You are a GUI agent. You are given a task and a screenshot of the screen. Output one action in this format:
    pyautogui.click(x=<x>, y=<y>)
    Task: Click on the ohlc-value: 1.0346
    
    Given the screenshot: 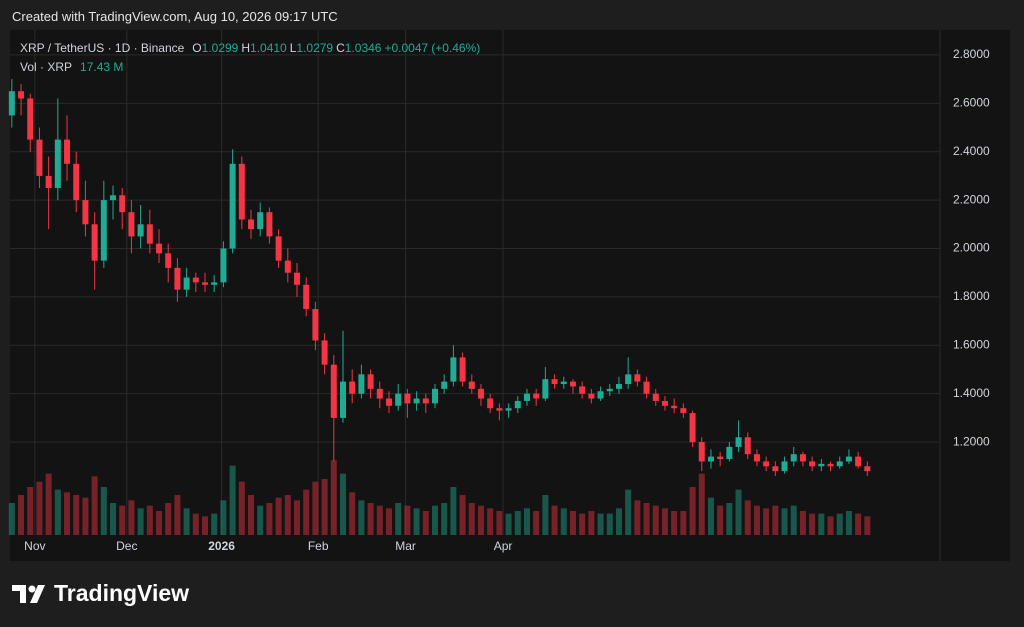 What is the action you would take?
    pyautogui.click(x=363, y=48)
    